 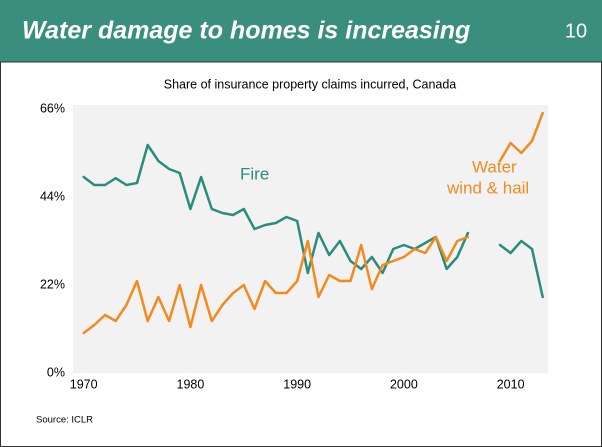 What do you see at coordinates (84, 384) in the screenshot?
I see `x-tick-label: 1970` at bounding box center [84, 384].